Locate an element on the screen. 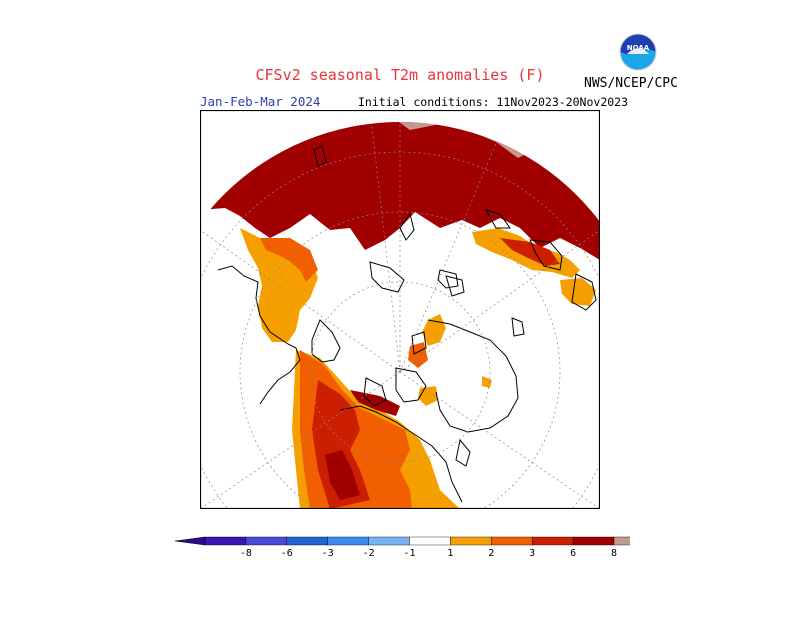 Image resolution: width=800 pixels, height=618 pixels. colorbar-tick-label: 2 is located at coordinates (491, 553).